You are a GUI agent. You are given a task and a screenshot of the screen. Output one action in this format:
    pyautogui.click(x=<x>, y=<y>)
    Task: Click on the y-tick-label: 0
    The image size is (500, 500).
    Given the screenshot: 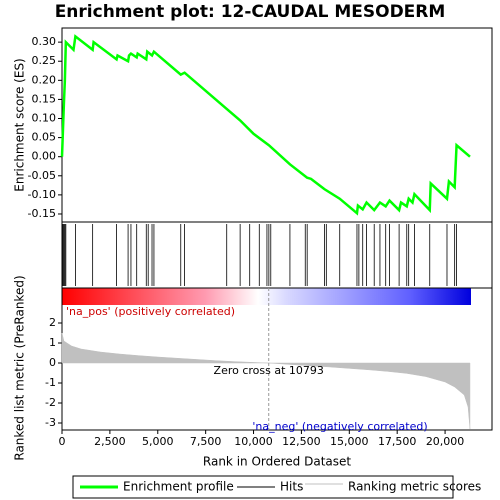 What is the action you would take?
    pyautogui.click(x=52, y=362)
    